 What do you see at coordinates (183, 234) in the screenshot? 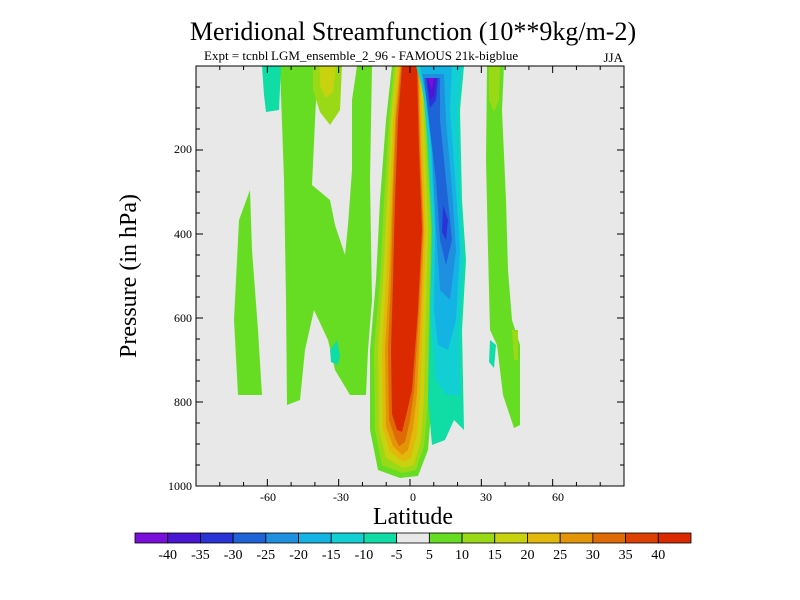
I see `y-tick-label: 400` at bounding box center [183, 234].